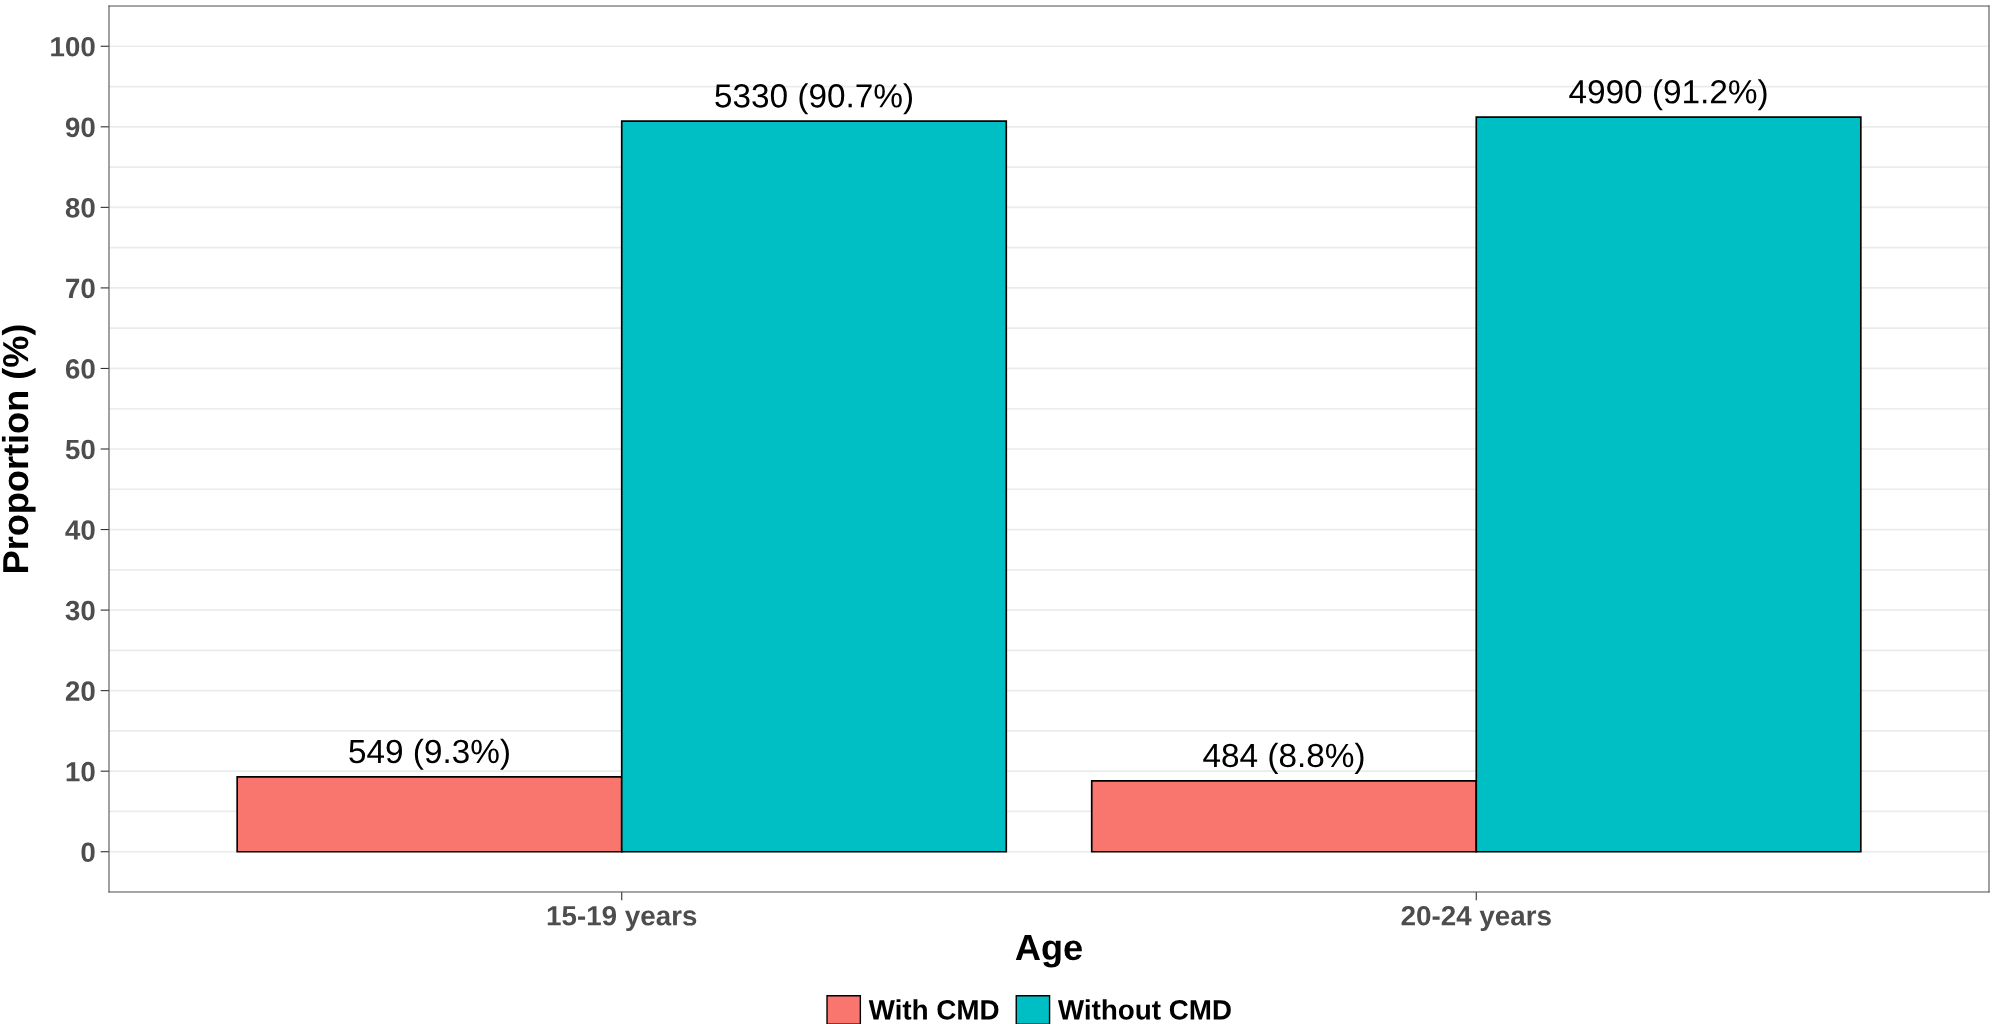 This screenshot has width=2005, height=1024. I want to click on y-tick-label: 10, so click(80, 771).